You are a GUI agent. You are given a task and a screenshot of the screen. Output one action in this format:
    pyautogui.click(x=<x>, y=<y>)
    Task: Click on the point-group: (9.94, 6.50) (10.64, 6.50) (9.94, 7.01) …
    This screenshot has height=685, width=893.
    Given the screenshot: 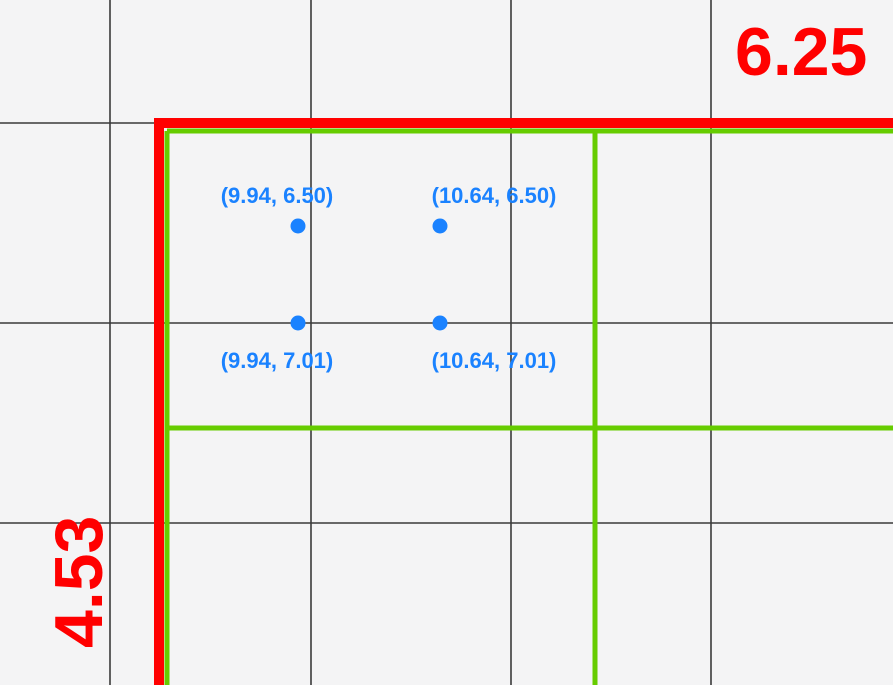 What is the action you would take?
    pyautogui.click(x=389, y=278)
    